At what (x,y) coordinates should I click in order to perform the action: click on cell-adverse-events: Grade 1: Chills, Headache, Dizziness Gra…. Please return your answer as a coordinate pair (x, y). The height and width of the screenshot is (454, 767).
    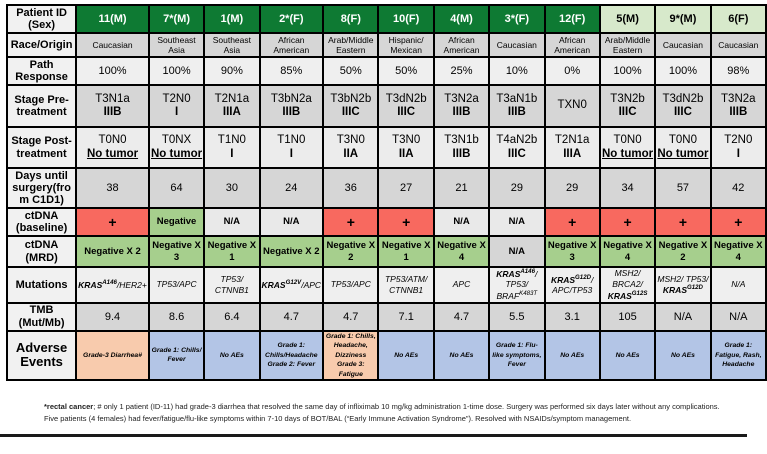
    Looking at the image, I should click on (351, 355).